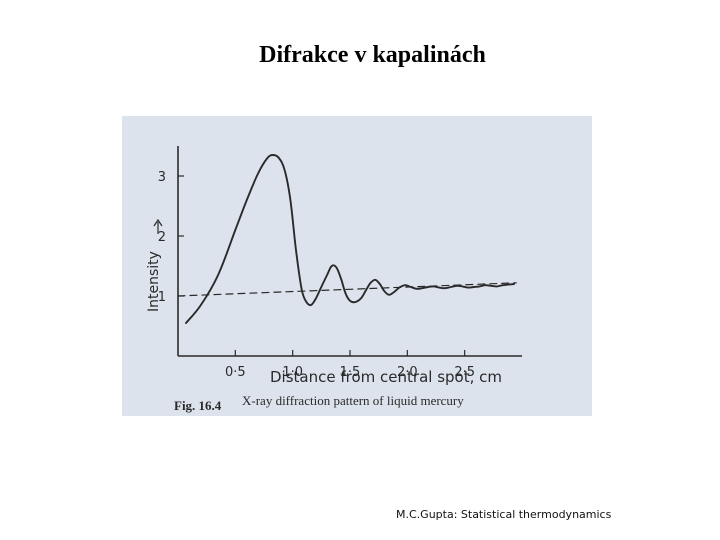  I want to click on x-tick-label: 0·5, so click(235, 372).